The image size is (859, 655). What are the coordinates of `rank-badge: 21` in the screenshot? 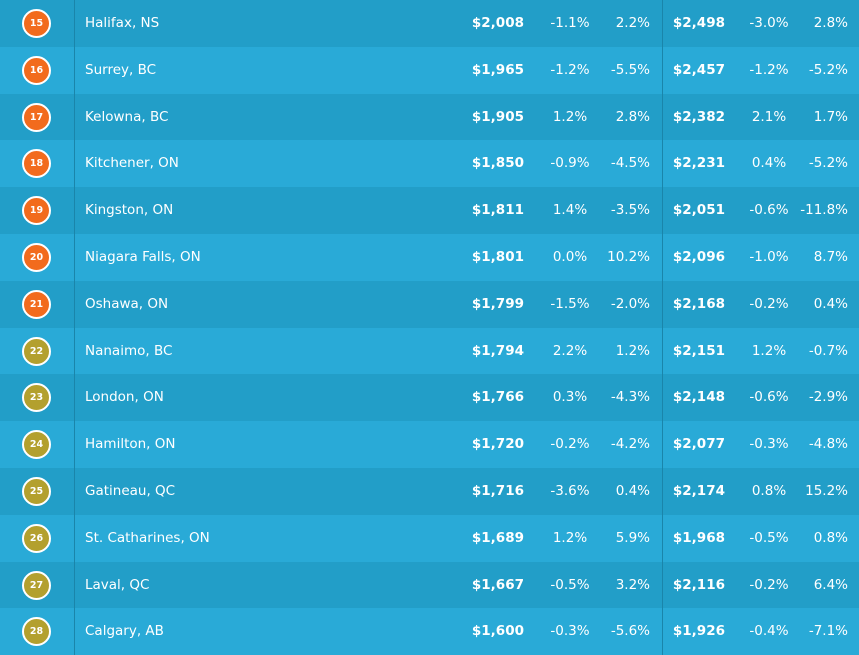 It's located at (36, 304).